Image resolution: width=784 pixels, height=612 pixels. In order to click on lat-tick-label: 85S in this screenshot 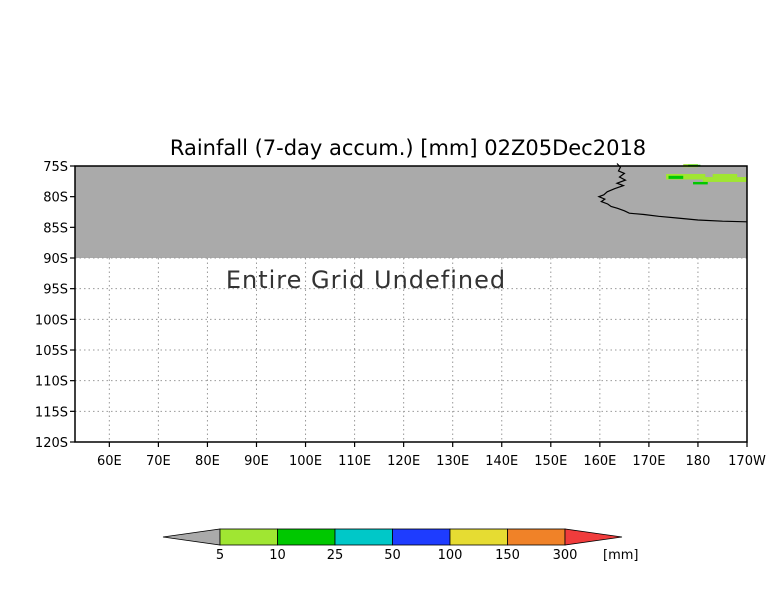, I will do `click(55, 228)`.